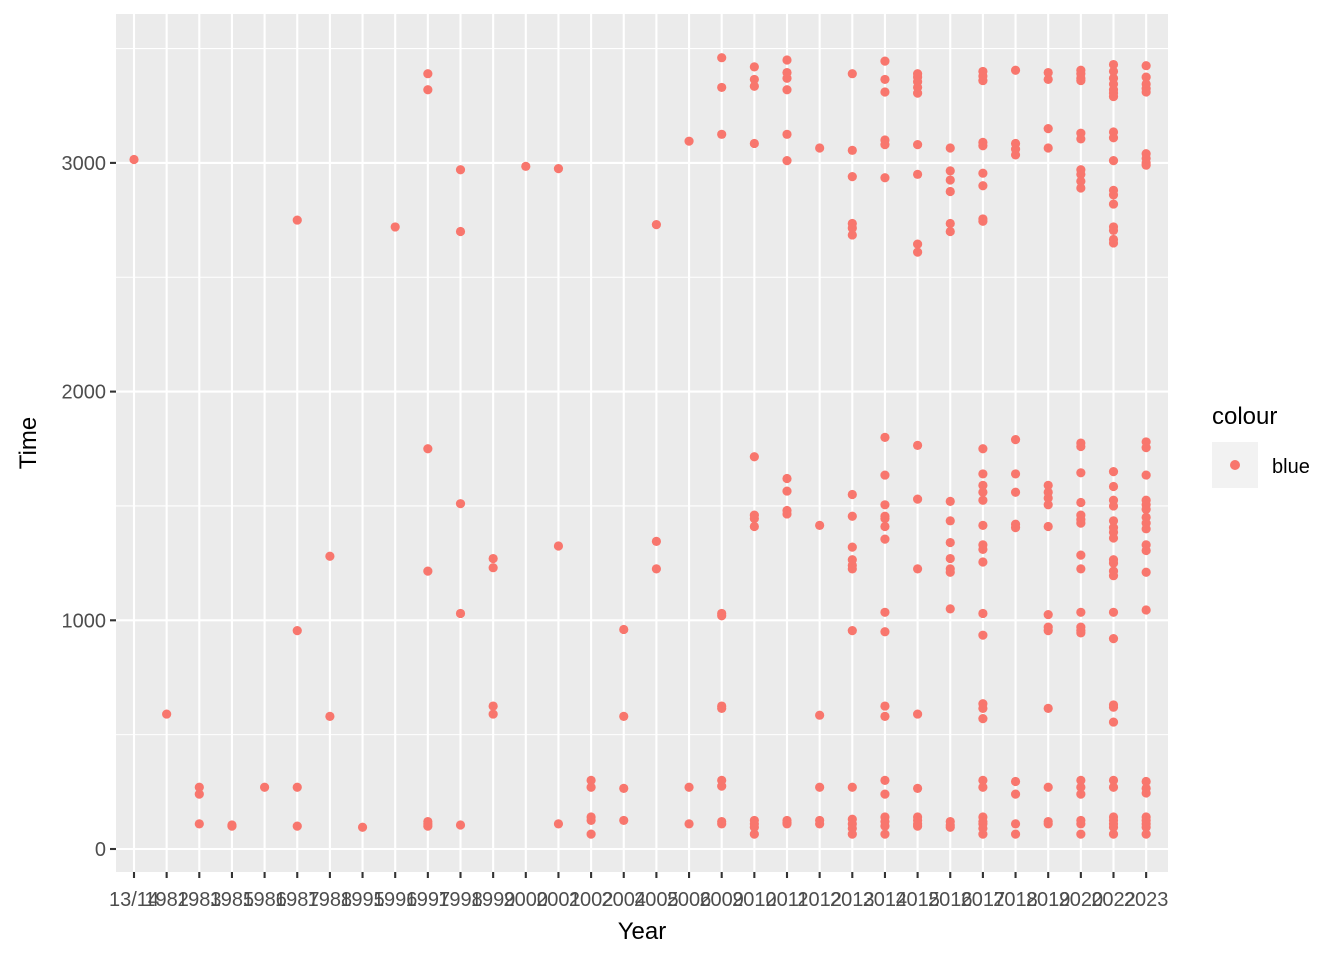 The height and width of the screenshot is (960, 1344). What do you see at coordinates (721, 900) in the screenshot?
I see `x-tick-label: 2009` at bounding box center [721, 900].